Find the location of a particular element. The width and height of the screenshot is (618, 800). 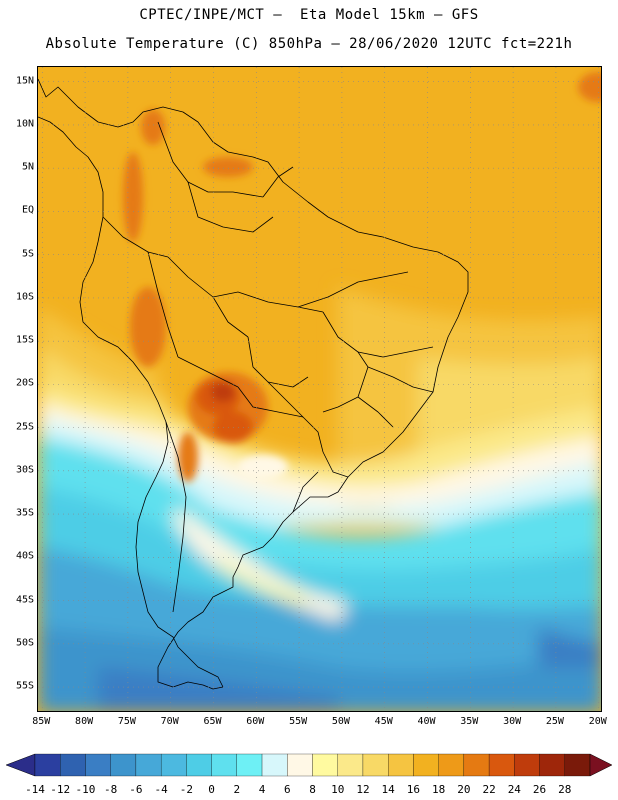

lat-label: 5N is located at coordinates (27, 167).